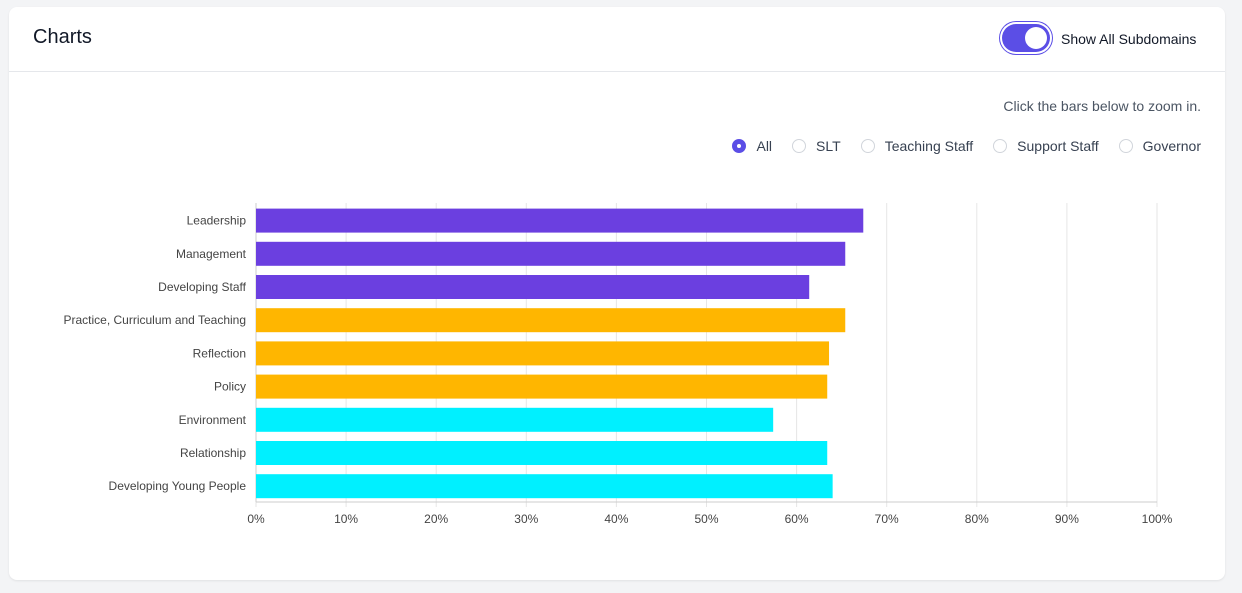  Describe the element at coordinates (706, 519) in the screenshot. I see `x-tick-label: 50%` at that location.